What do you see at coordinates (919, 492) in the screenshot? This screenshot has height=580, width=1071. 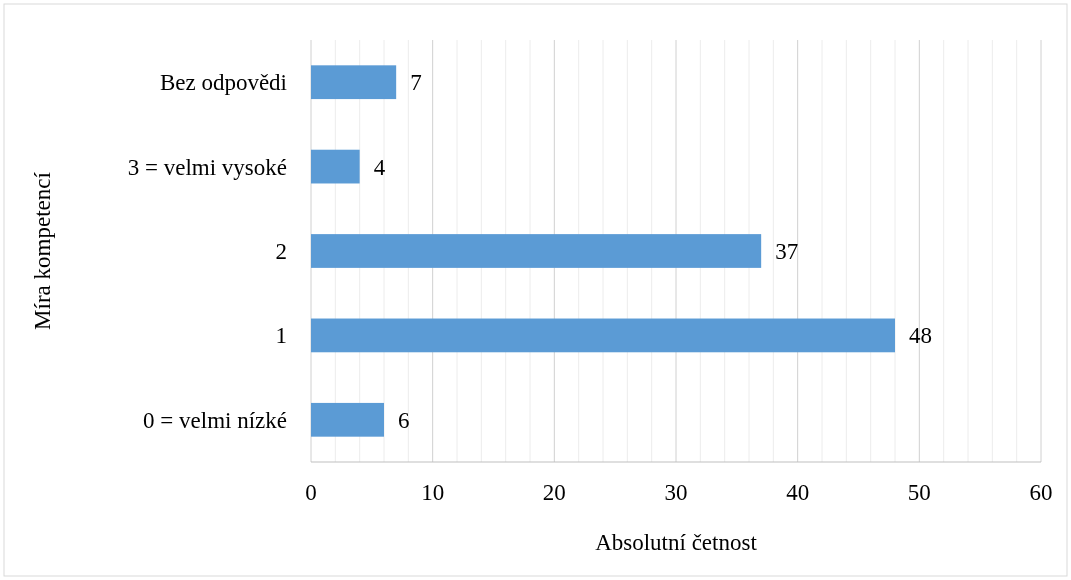 I see `x-tick-label: 50` at bounding box center [919, 492].